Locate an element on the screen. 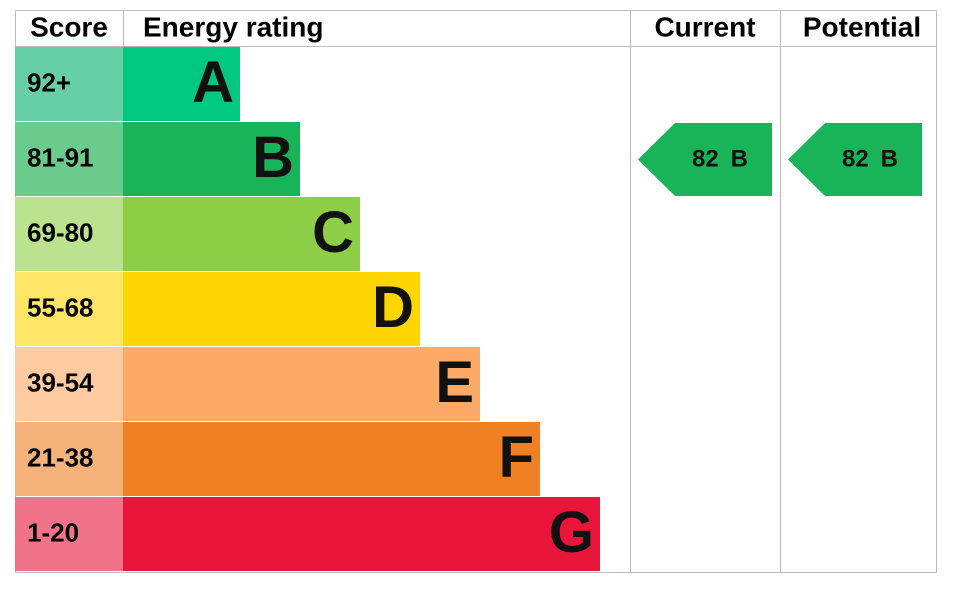 This screenshot has height=603, width=966. current-value: 82 is located at coordinates (705, 159).